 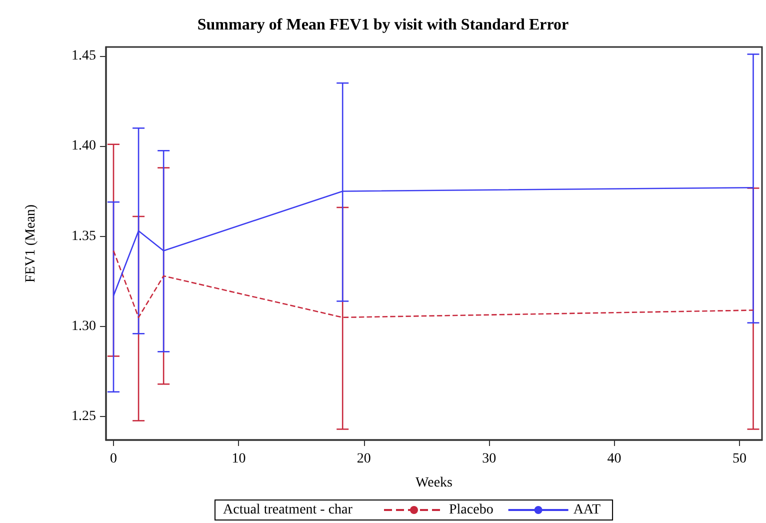 I want to click on x-tick-label: 30, so click(x=489, y=459).